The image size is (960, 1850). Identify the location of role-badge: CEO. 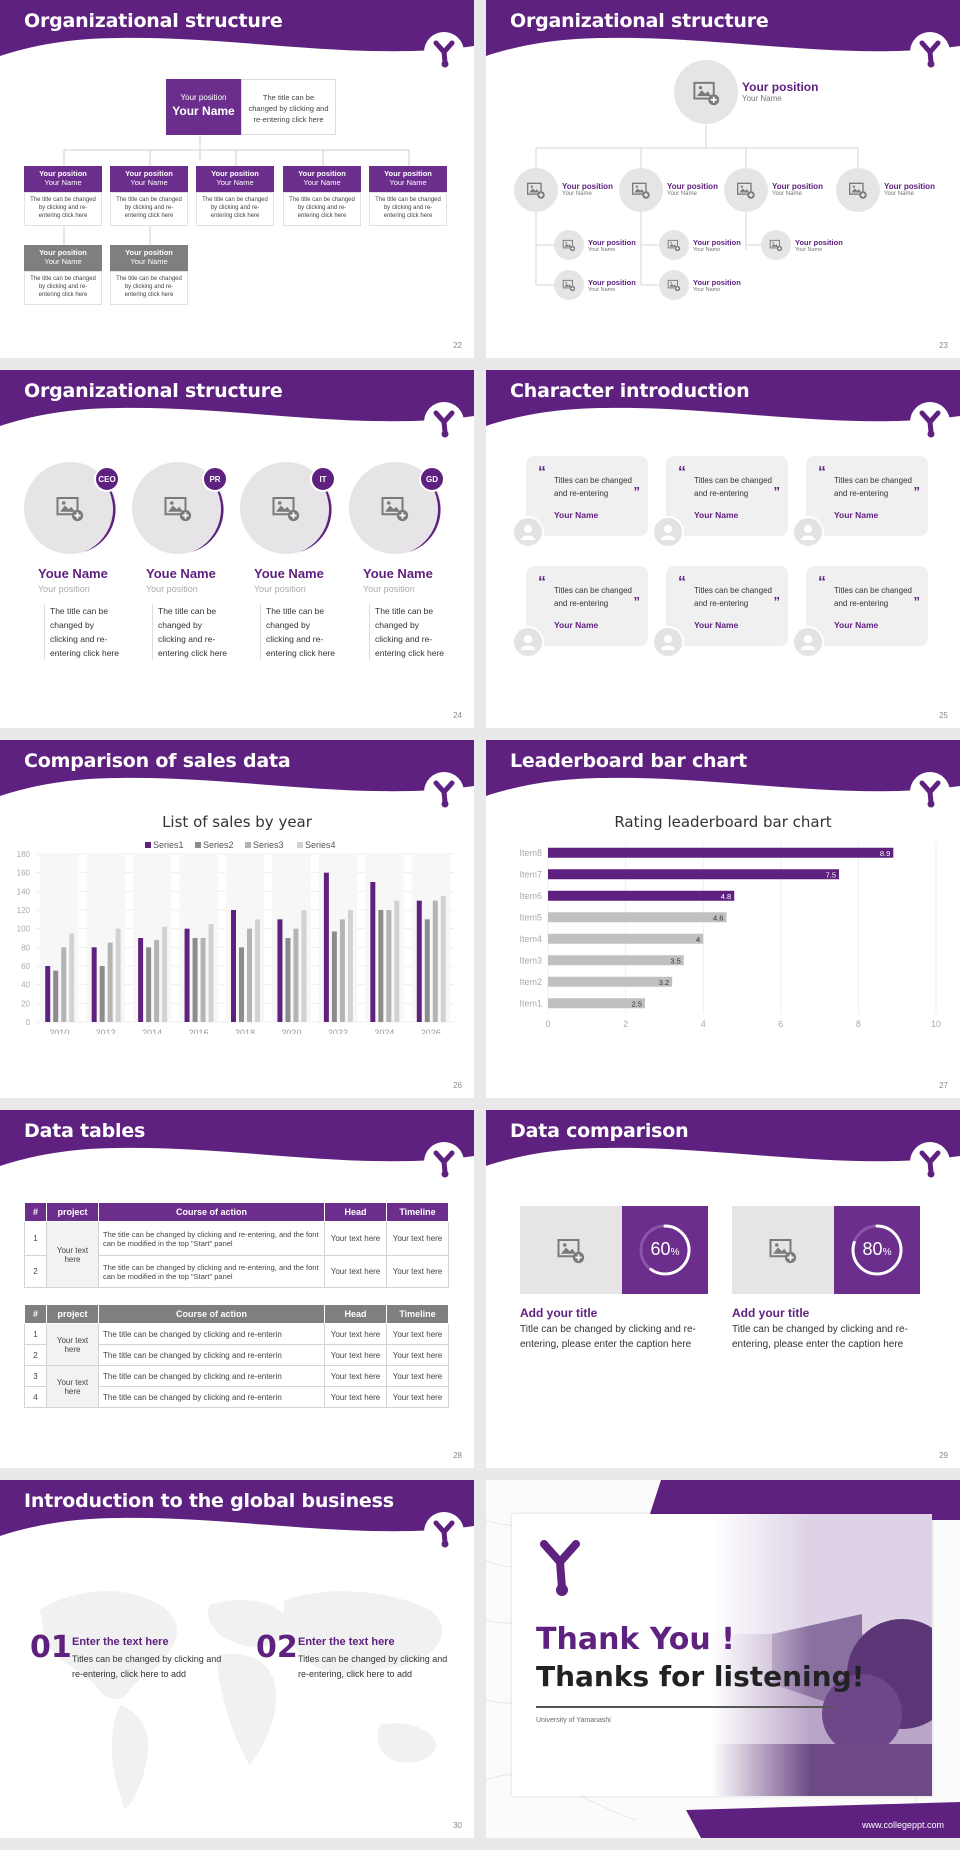
(107, 479).